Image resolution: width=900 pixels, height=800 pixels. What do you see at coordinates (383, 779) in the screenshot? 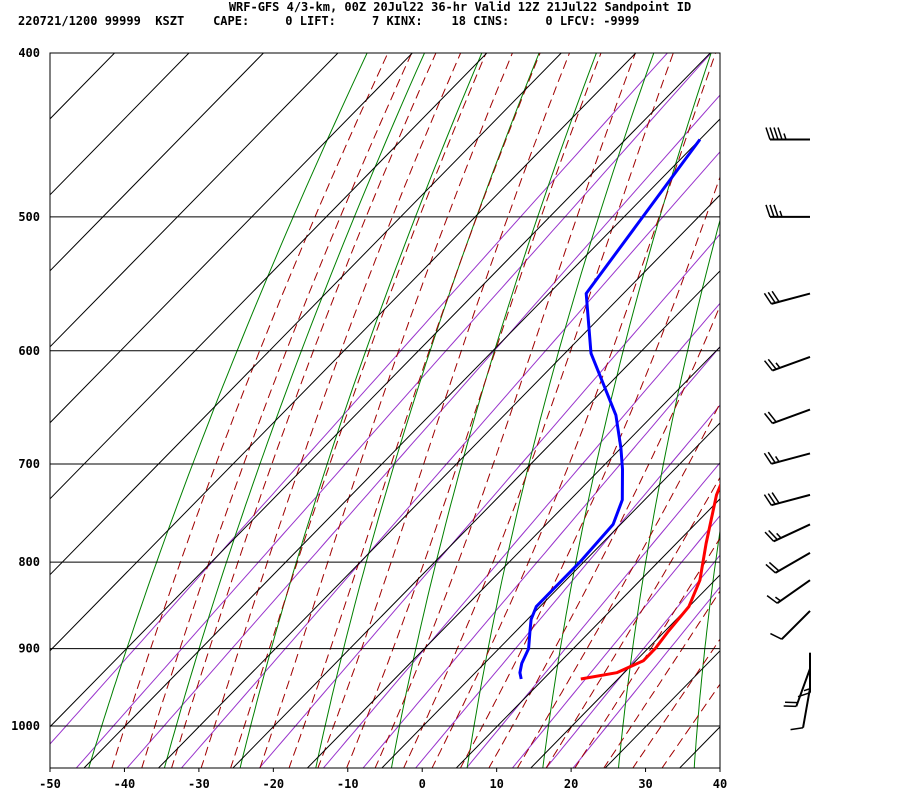
I see `temperature-tick-labels: -50 -40 -30 -20 -10 0 10 20 30 40` at bounding box center [383, 779].